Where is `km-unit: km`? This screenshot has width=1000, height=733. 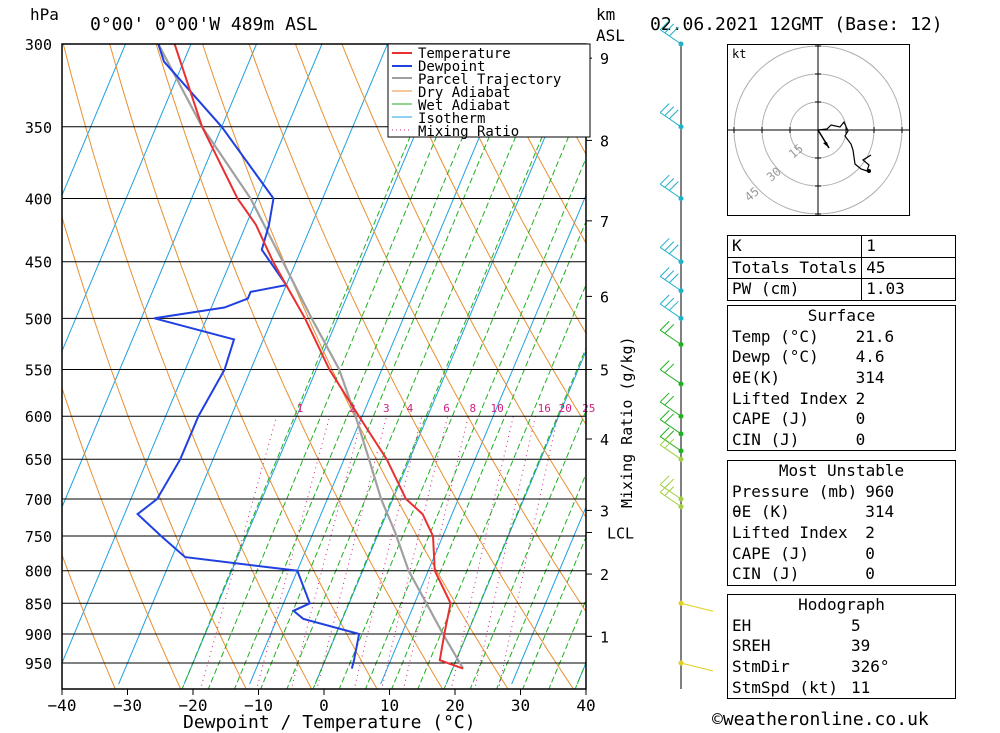
km-unit: km is located at coordinates (605, 14).